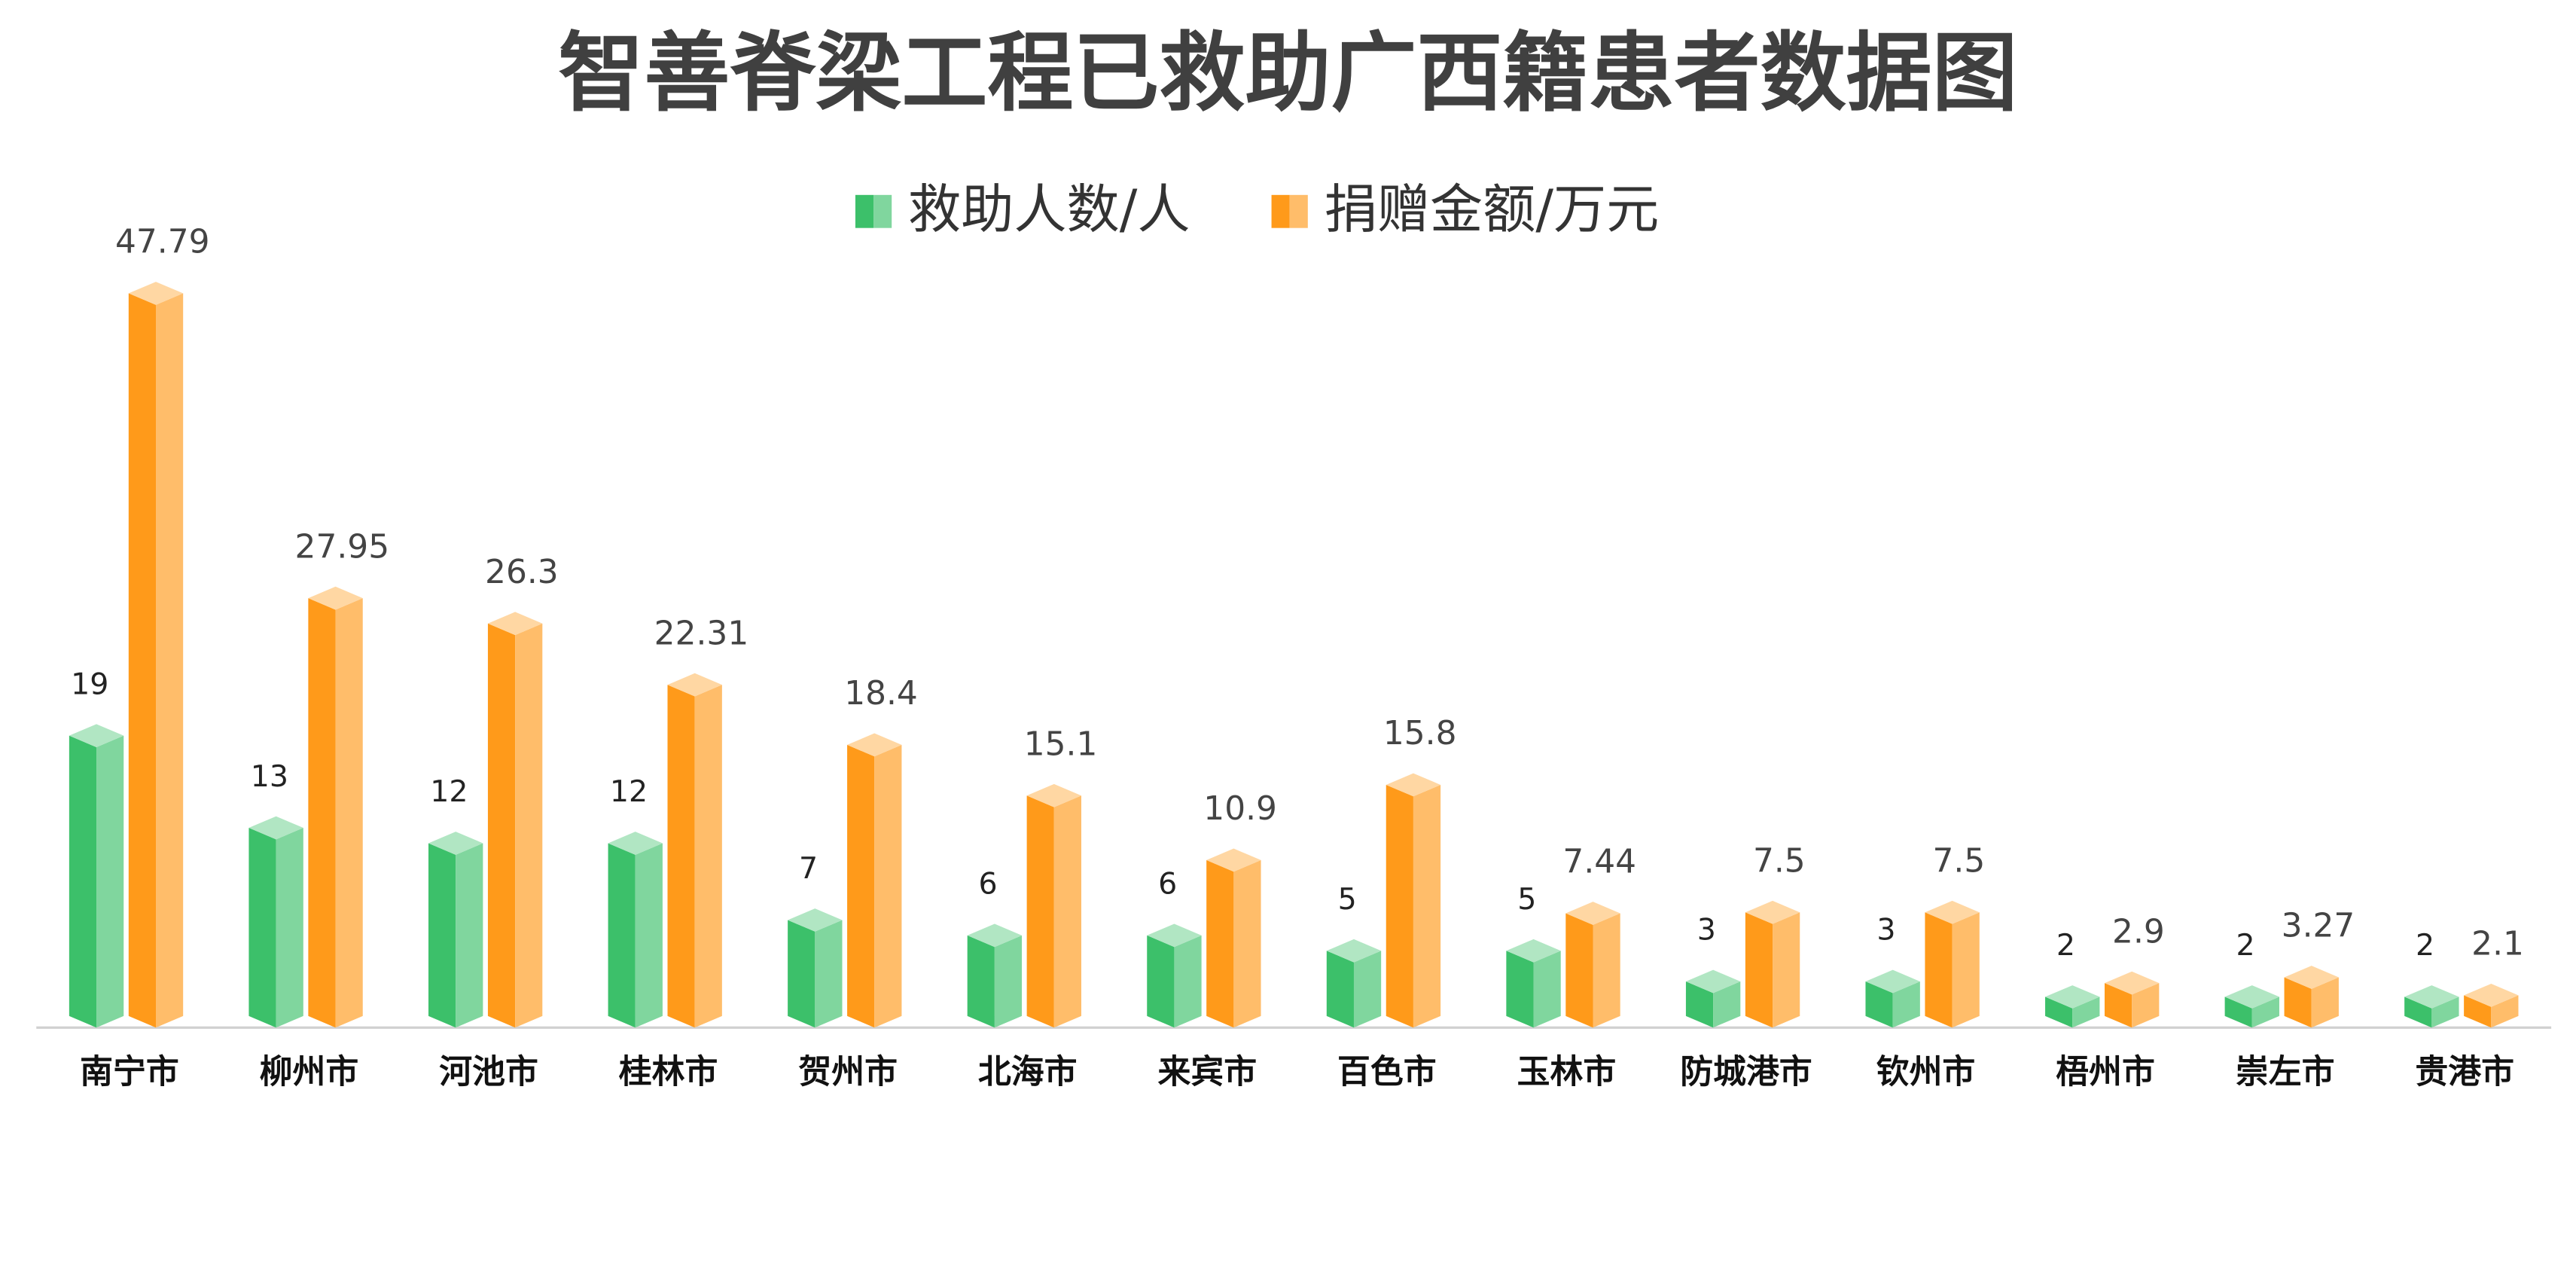 The height and width of the screenshot is (1282, 2576). I want to click on data-label: 6, so click(988, 884).